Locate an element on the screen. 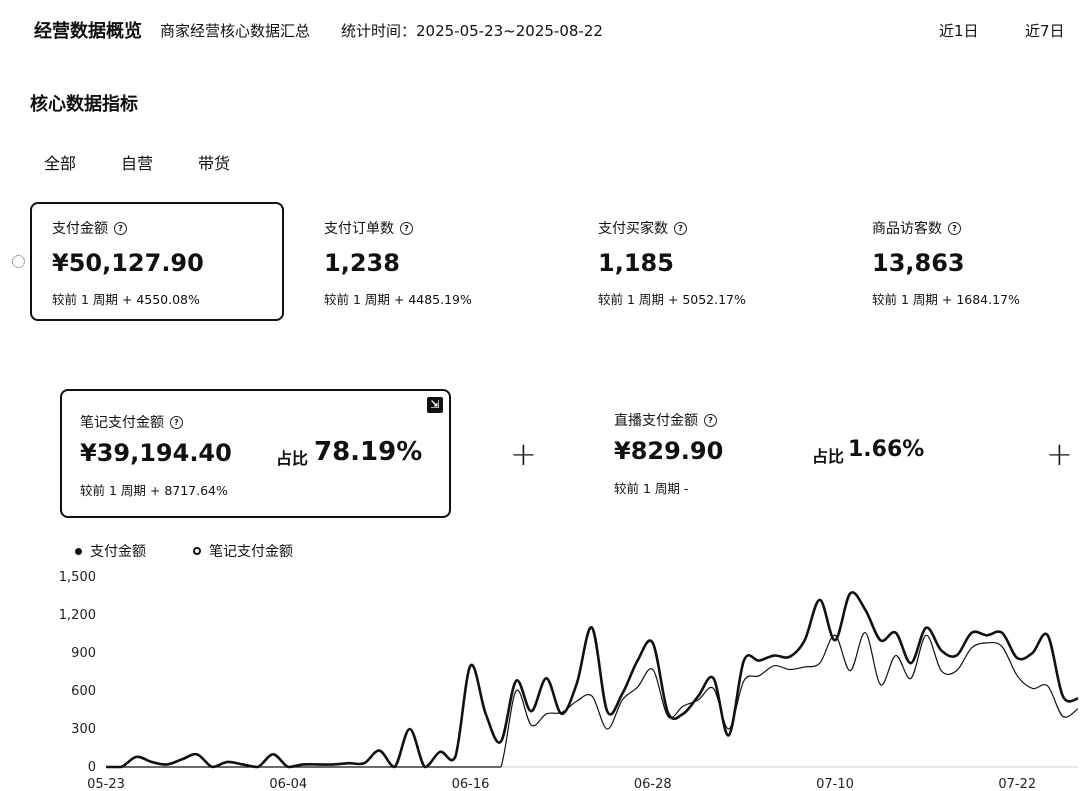 Image resolution: width=1080 pixels, height=791 pixels. page-title: 经营数据概览 is located at coordinates (88, 31).